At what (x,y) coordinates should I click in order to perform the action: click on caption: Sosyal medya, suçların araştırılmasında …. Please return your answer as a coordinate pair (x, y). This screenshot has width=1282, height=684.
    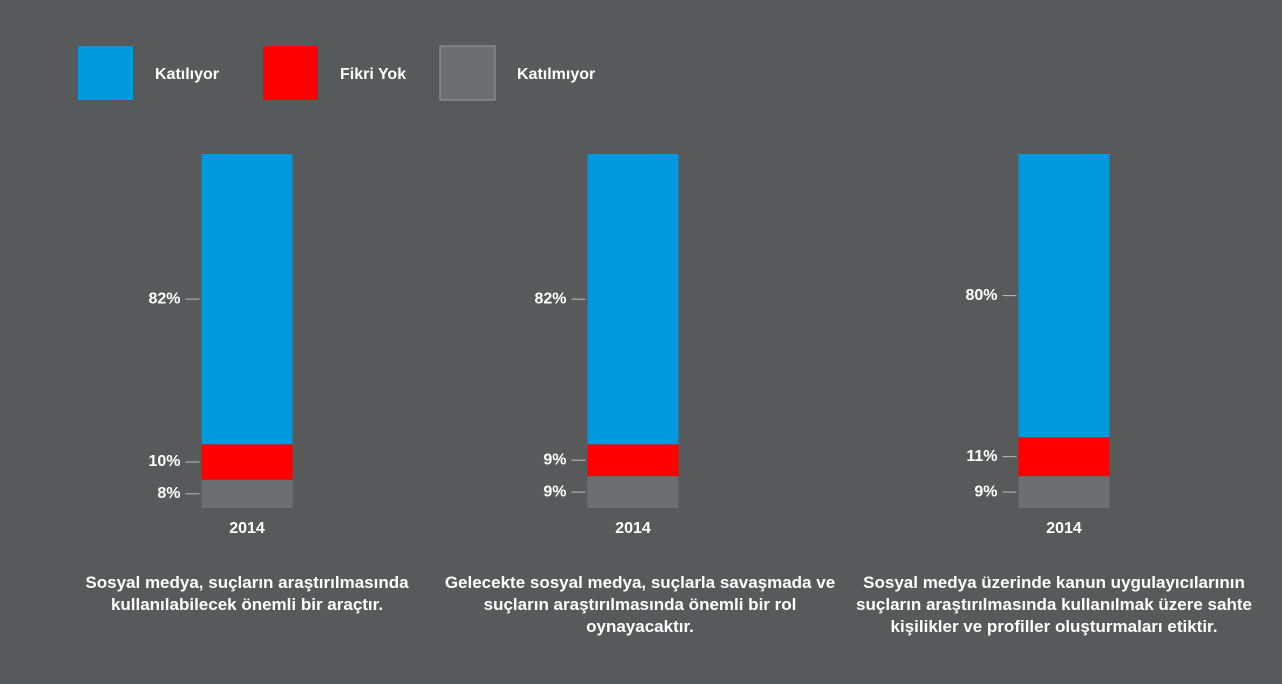
    Looking at the image, I should click on (247, 593).